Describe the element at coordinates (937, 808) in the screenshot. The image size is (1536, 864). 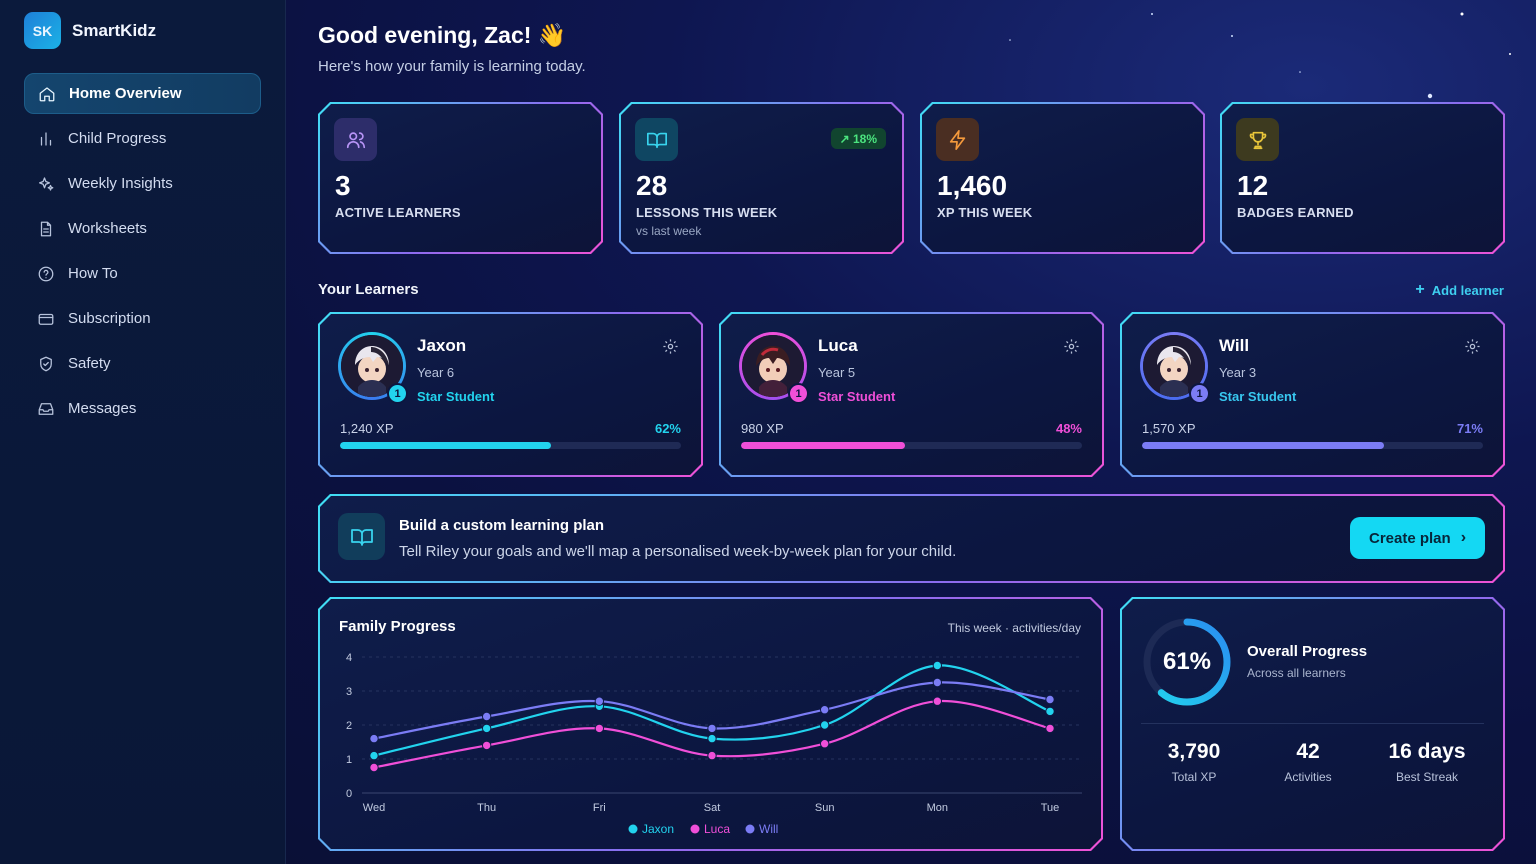
I see `x-tick-label: Mon` at that location.